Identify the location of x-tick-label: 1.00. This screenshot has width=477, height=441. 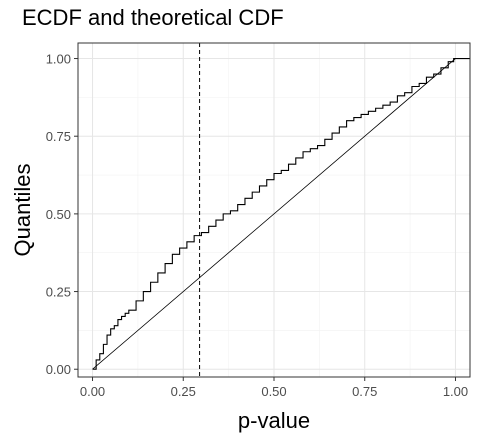
(455, 391).